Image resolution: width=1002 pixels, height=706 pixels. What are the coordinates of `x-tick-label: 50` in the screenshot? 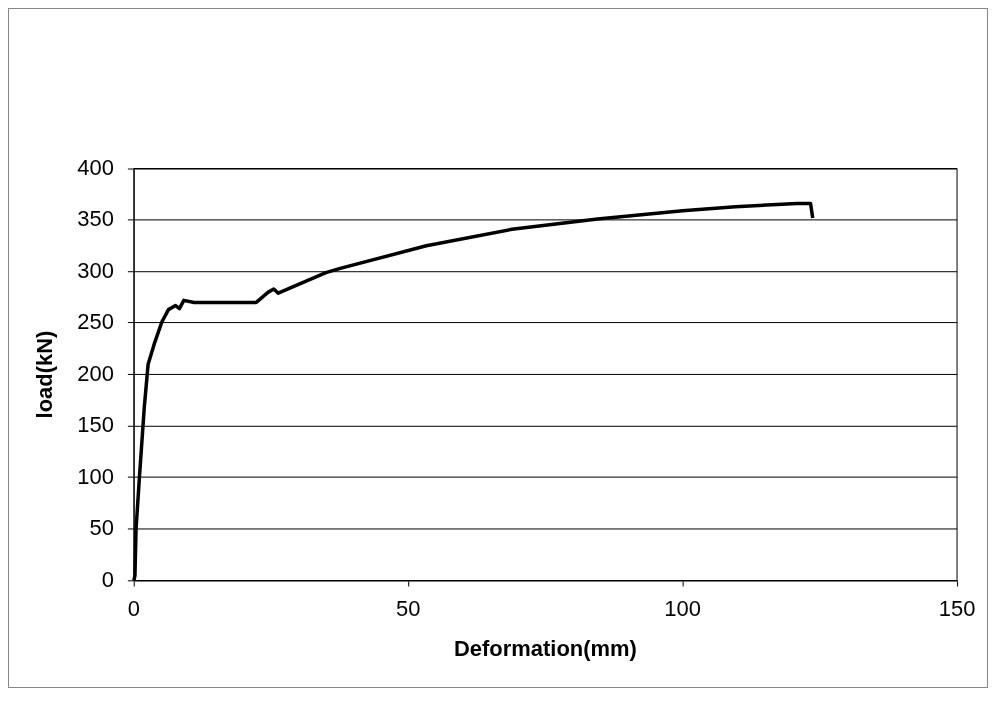 It's located at (408, 608).